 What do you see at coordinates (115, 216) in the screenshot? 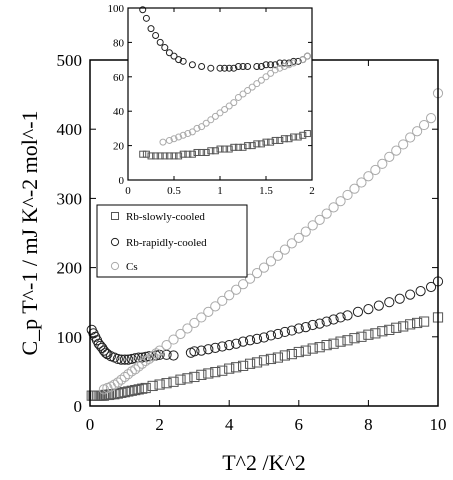
I see `legend-marker-rb-slowly-cooled` at bounding box center [115, 216].